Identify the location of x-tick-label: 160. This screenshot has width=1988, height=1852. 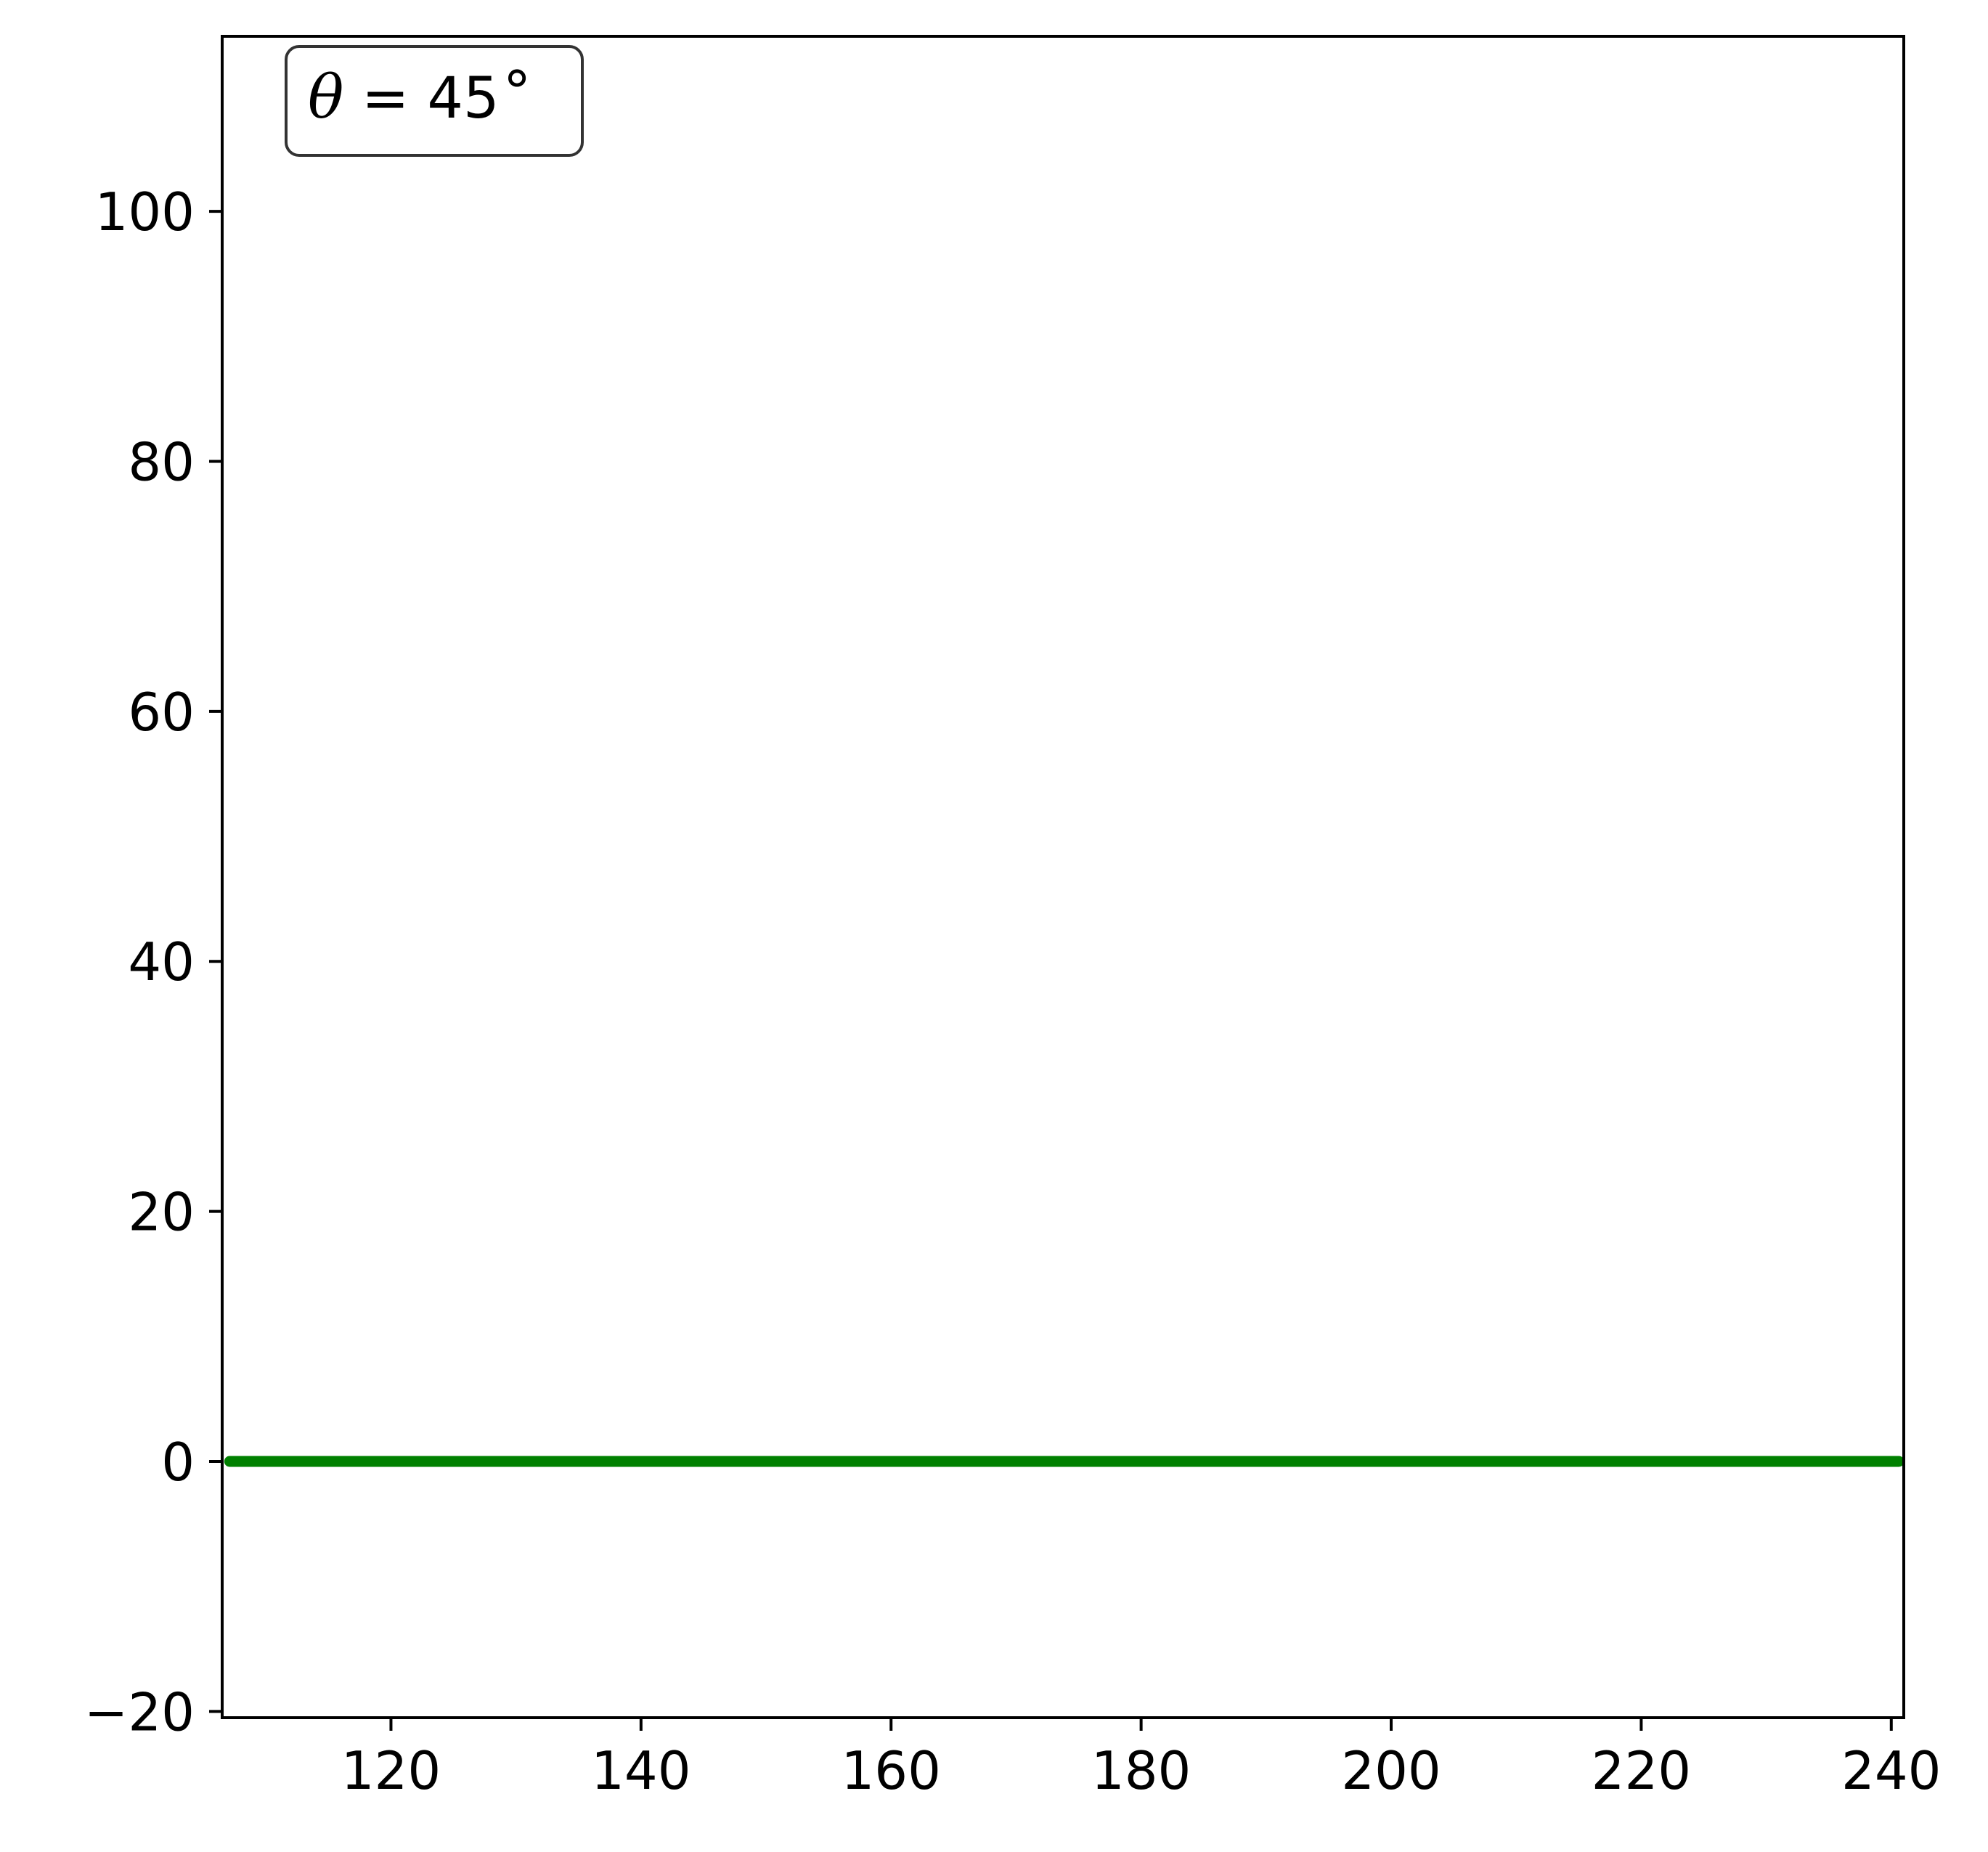
(891, 1770).